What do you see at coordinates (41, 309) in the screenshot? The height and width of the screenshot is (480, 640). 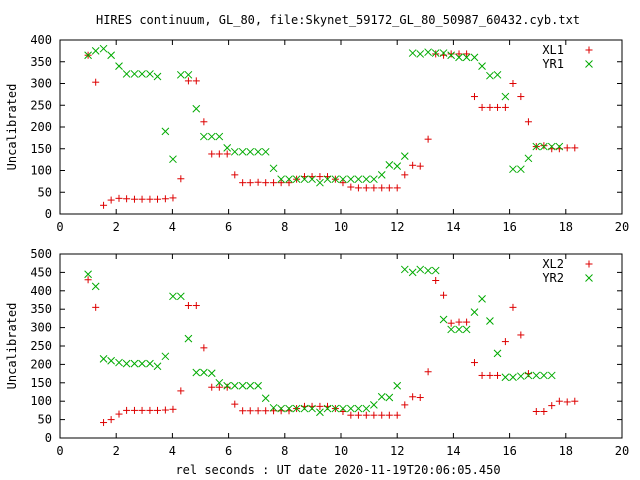 I see `y-tick-label: 350` at bounding box center [41, 309].